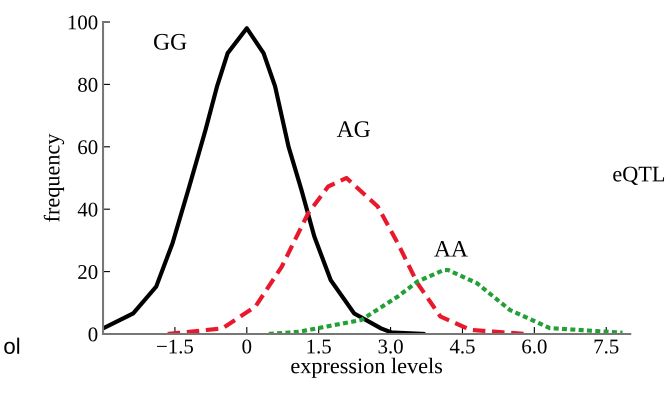 The width and height of the screenshot is (669, 400). I want to click on y-tick-label: 20, so click(88, 272).